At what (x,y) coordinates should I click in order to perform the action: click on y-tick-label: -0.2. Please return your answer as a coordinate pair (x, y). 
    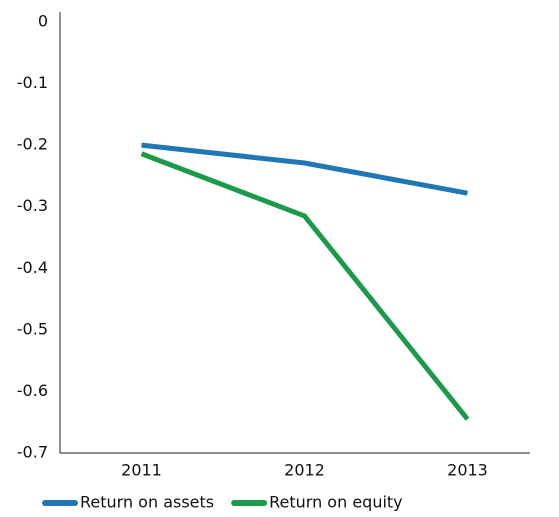
    Looking at the image, I should click on (32, 144).